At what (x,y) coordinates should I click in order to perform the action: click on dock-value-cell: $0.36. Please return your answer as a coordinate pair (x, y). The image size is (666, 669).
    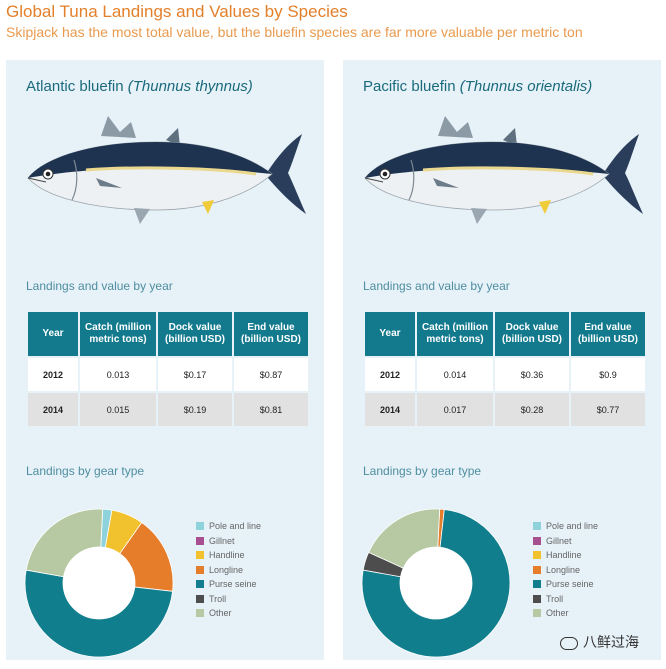
    Looking at the image, I should click on (532, 374).